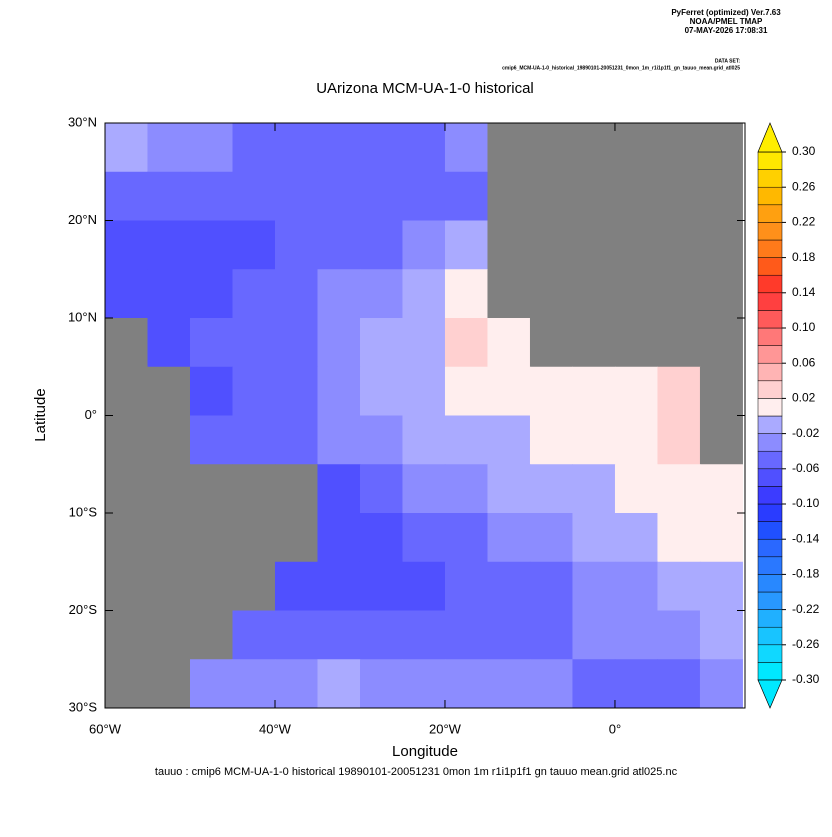 The image size is (832, 837). Describe the element at coordinates (804, 398) in the screenshot. I see `colorbar-label: 0.02` at that location.